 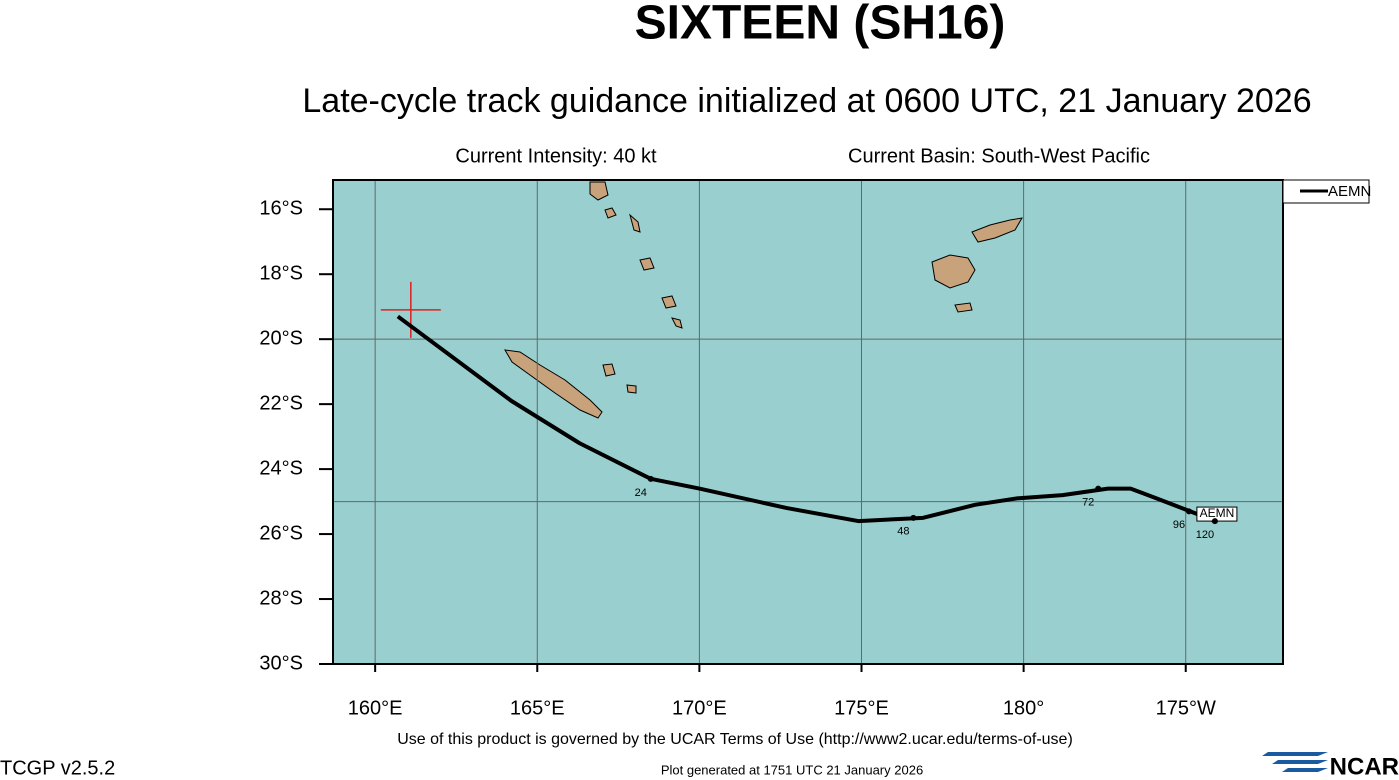 What do you see at coordinates (281, 468) in the screenshot?
I see `y-tick-label: 24°S` at bounding box center [281, 468].